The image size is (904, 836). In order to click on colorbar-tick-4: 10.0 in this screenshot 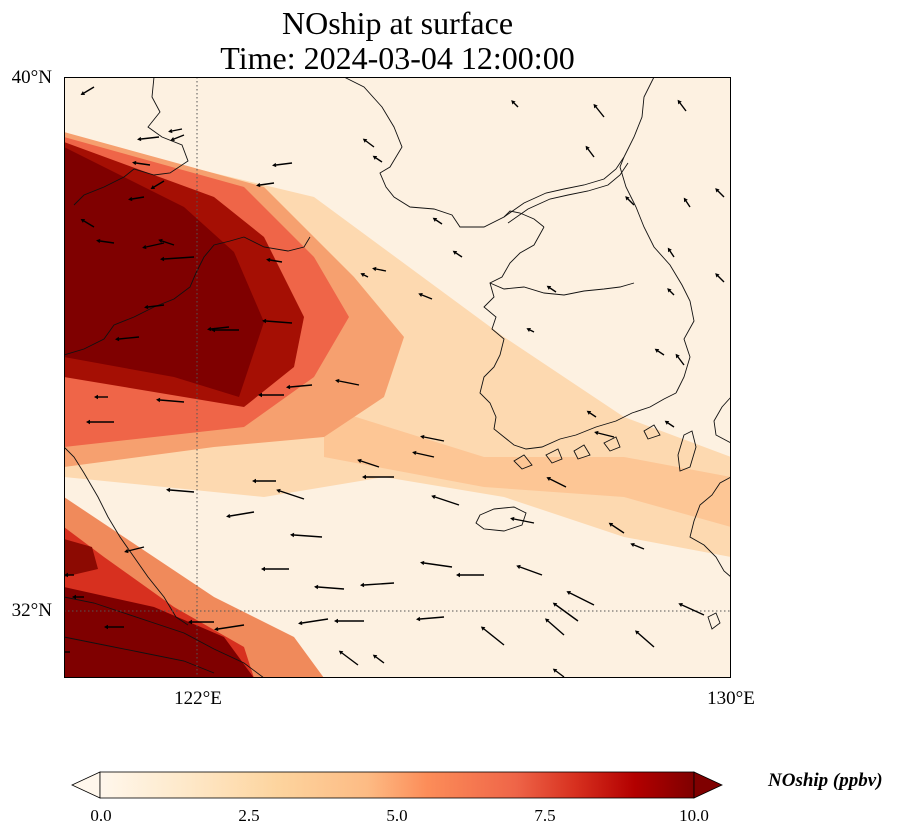, I will do `click(694, 815)`.